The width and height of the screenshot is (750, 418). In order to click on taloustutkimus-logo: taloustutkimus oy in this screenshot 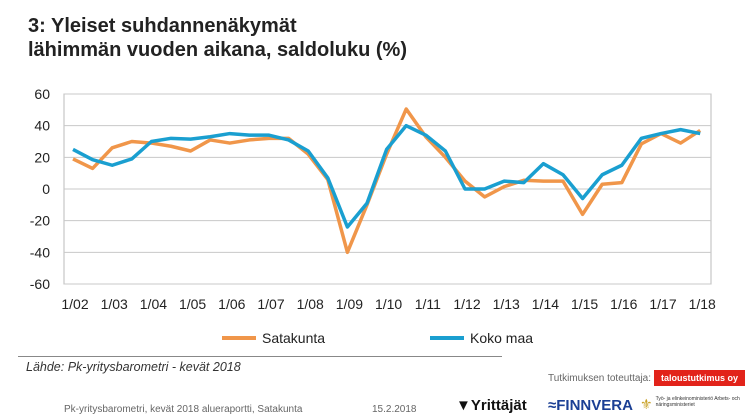, I will do `click(700, 378)`.